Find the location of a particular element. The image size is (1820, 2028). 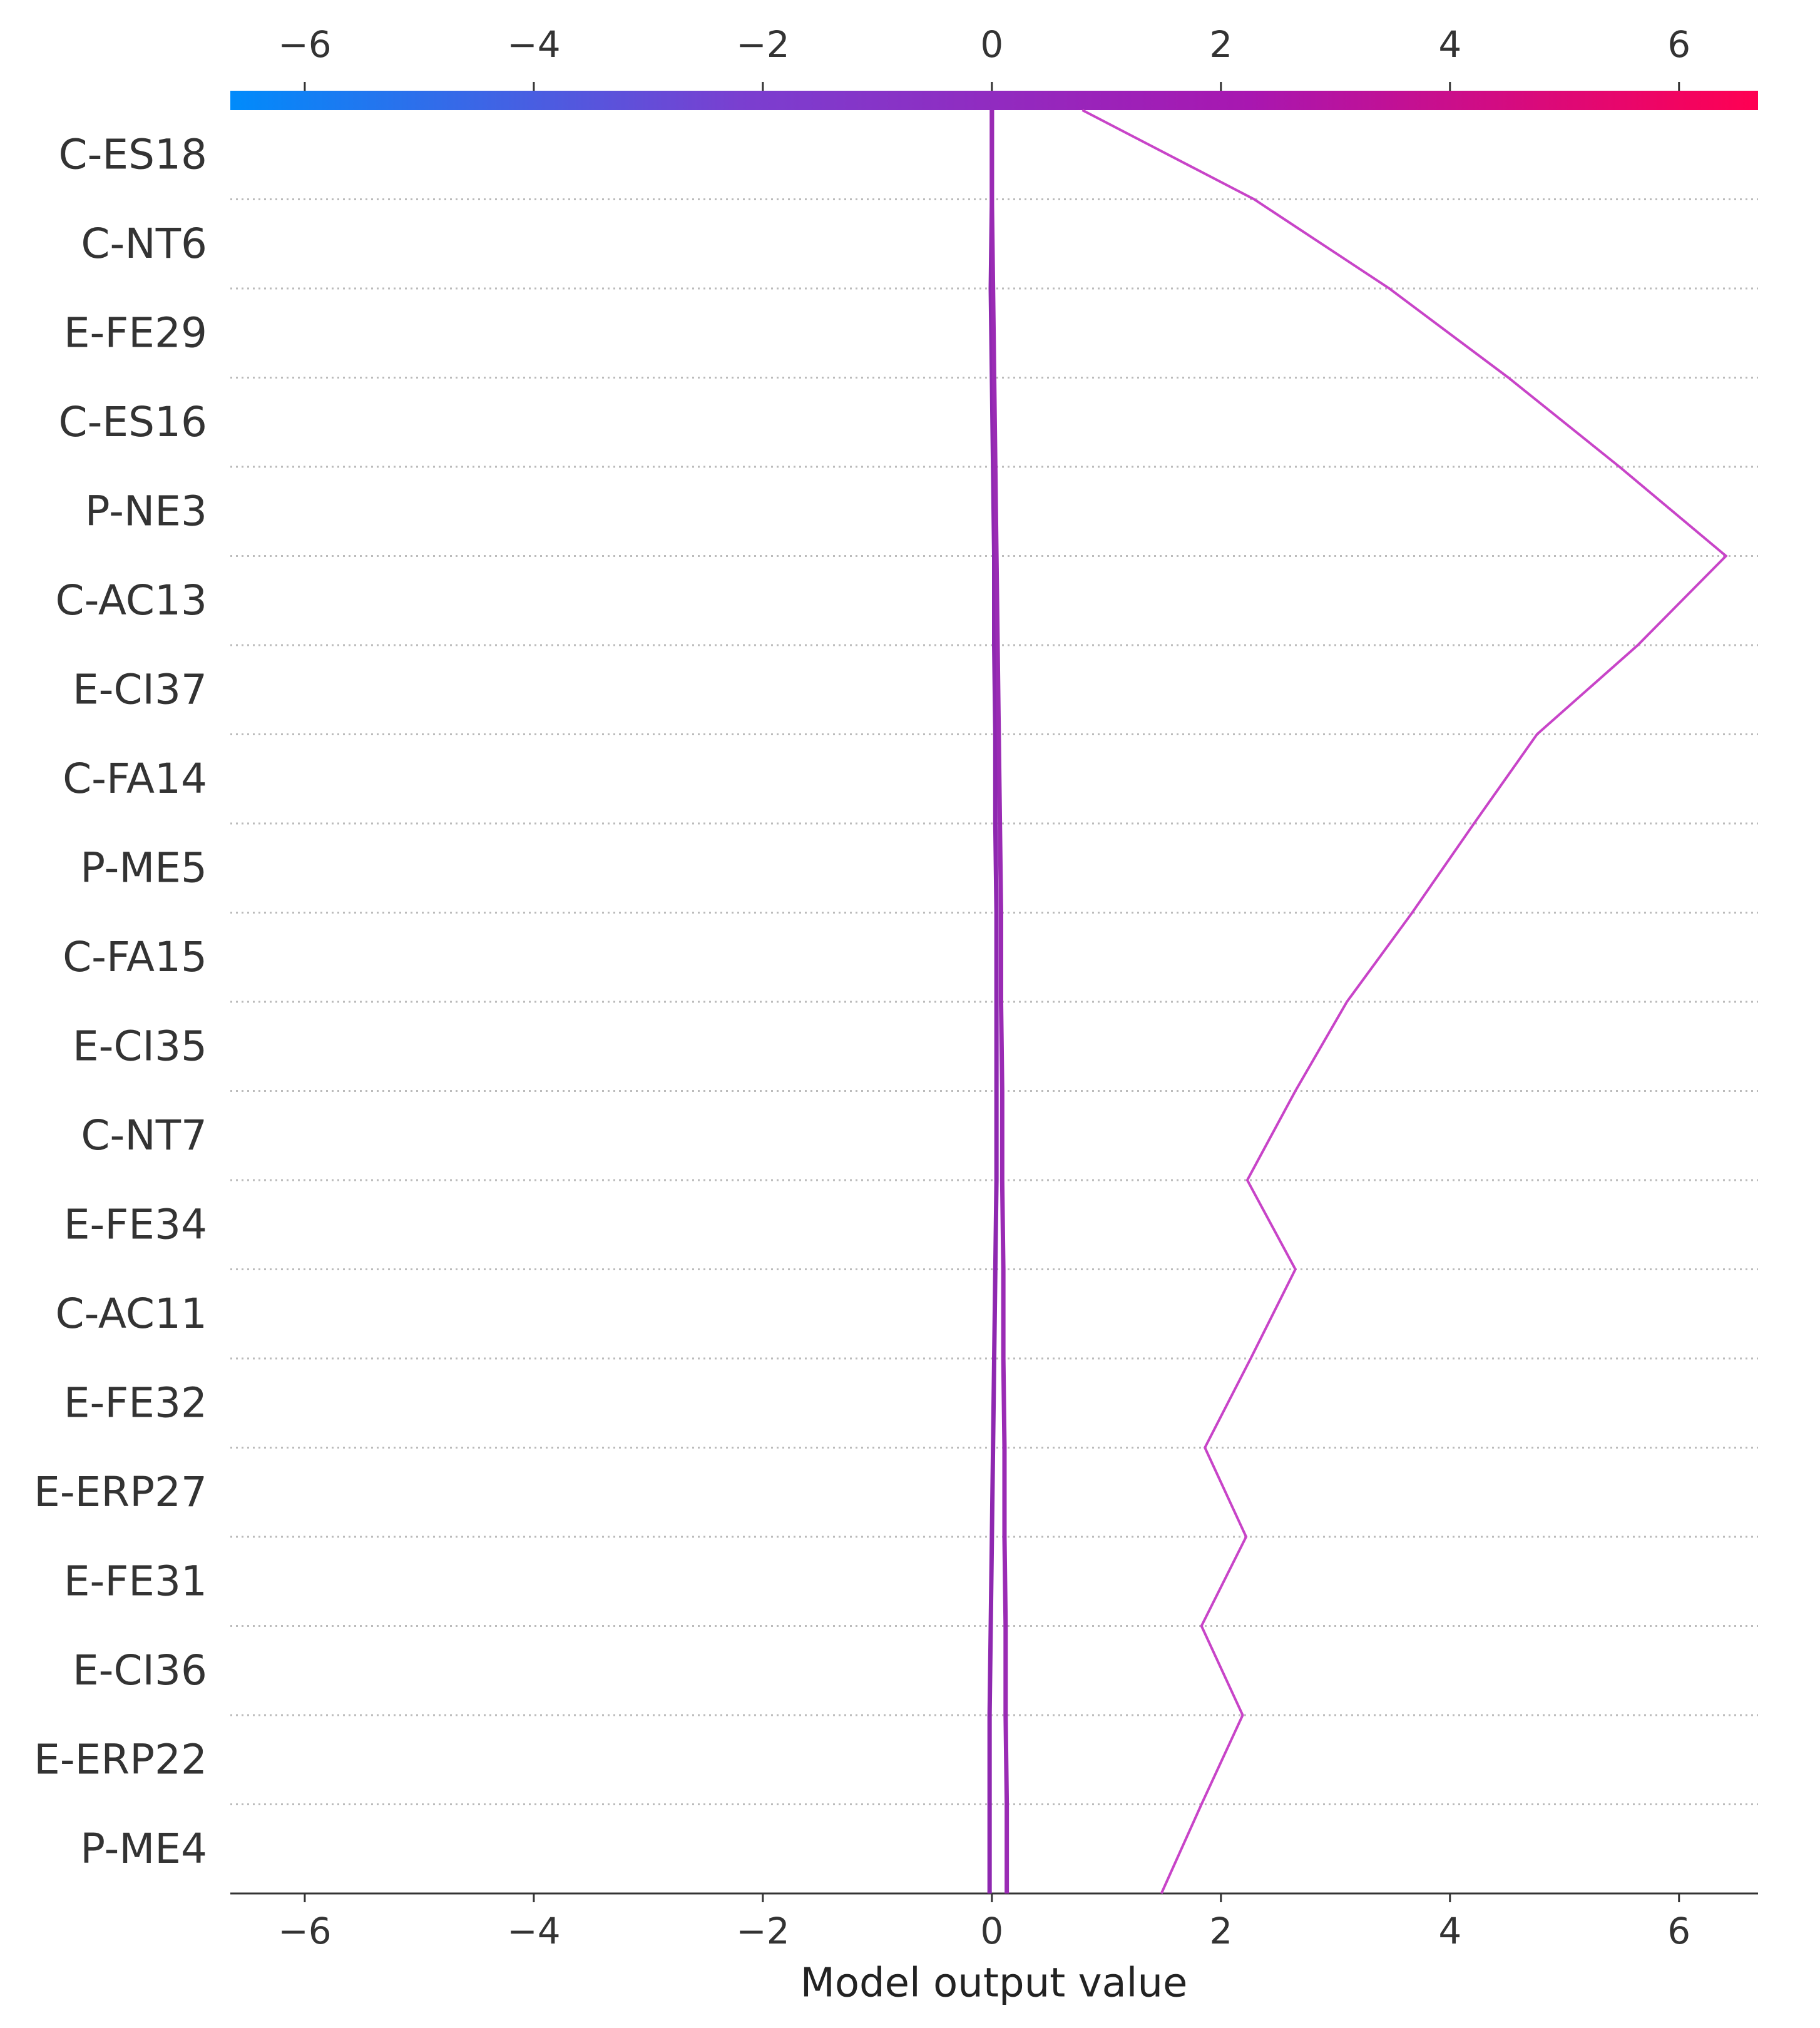

colorbar-tick-label: 0 is located at coordinates (992, 44).